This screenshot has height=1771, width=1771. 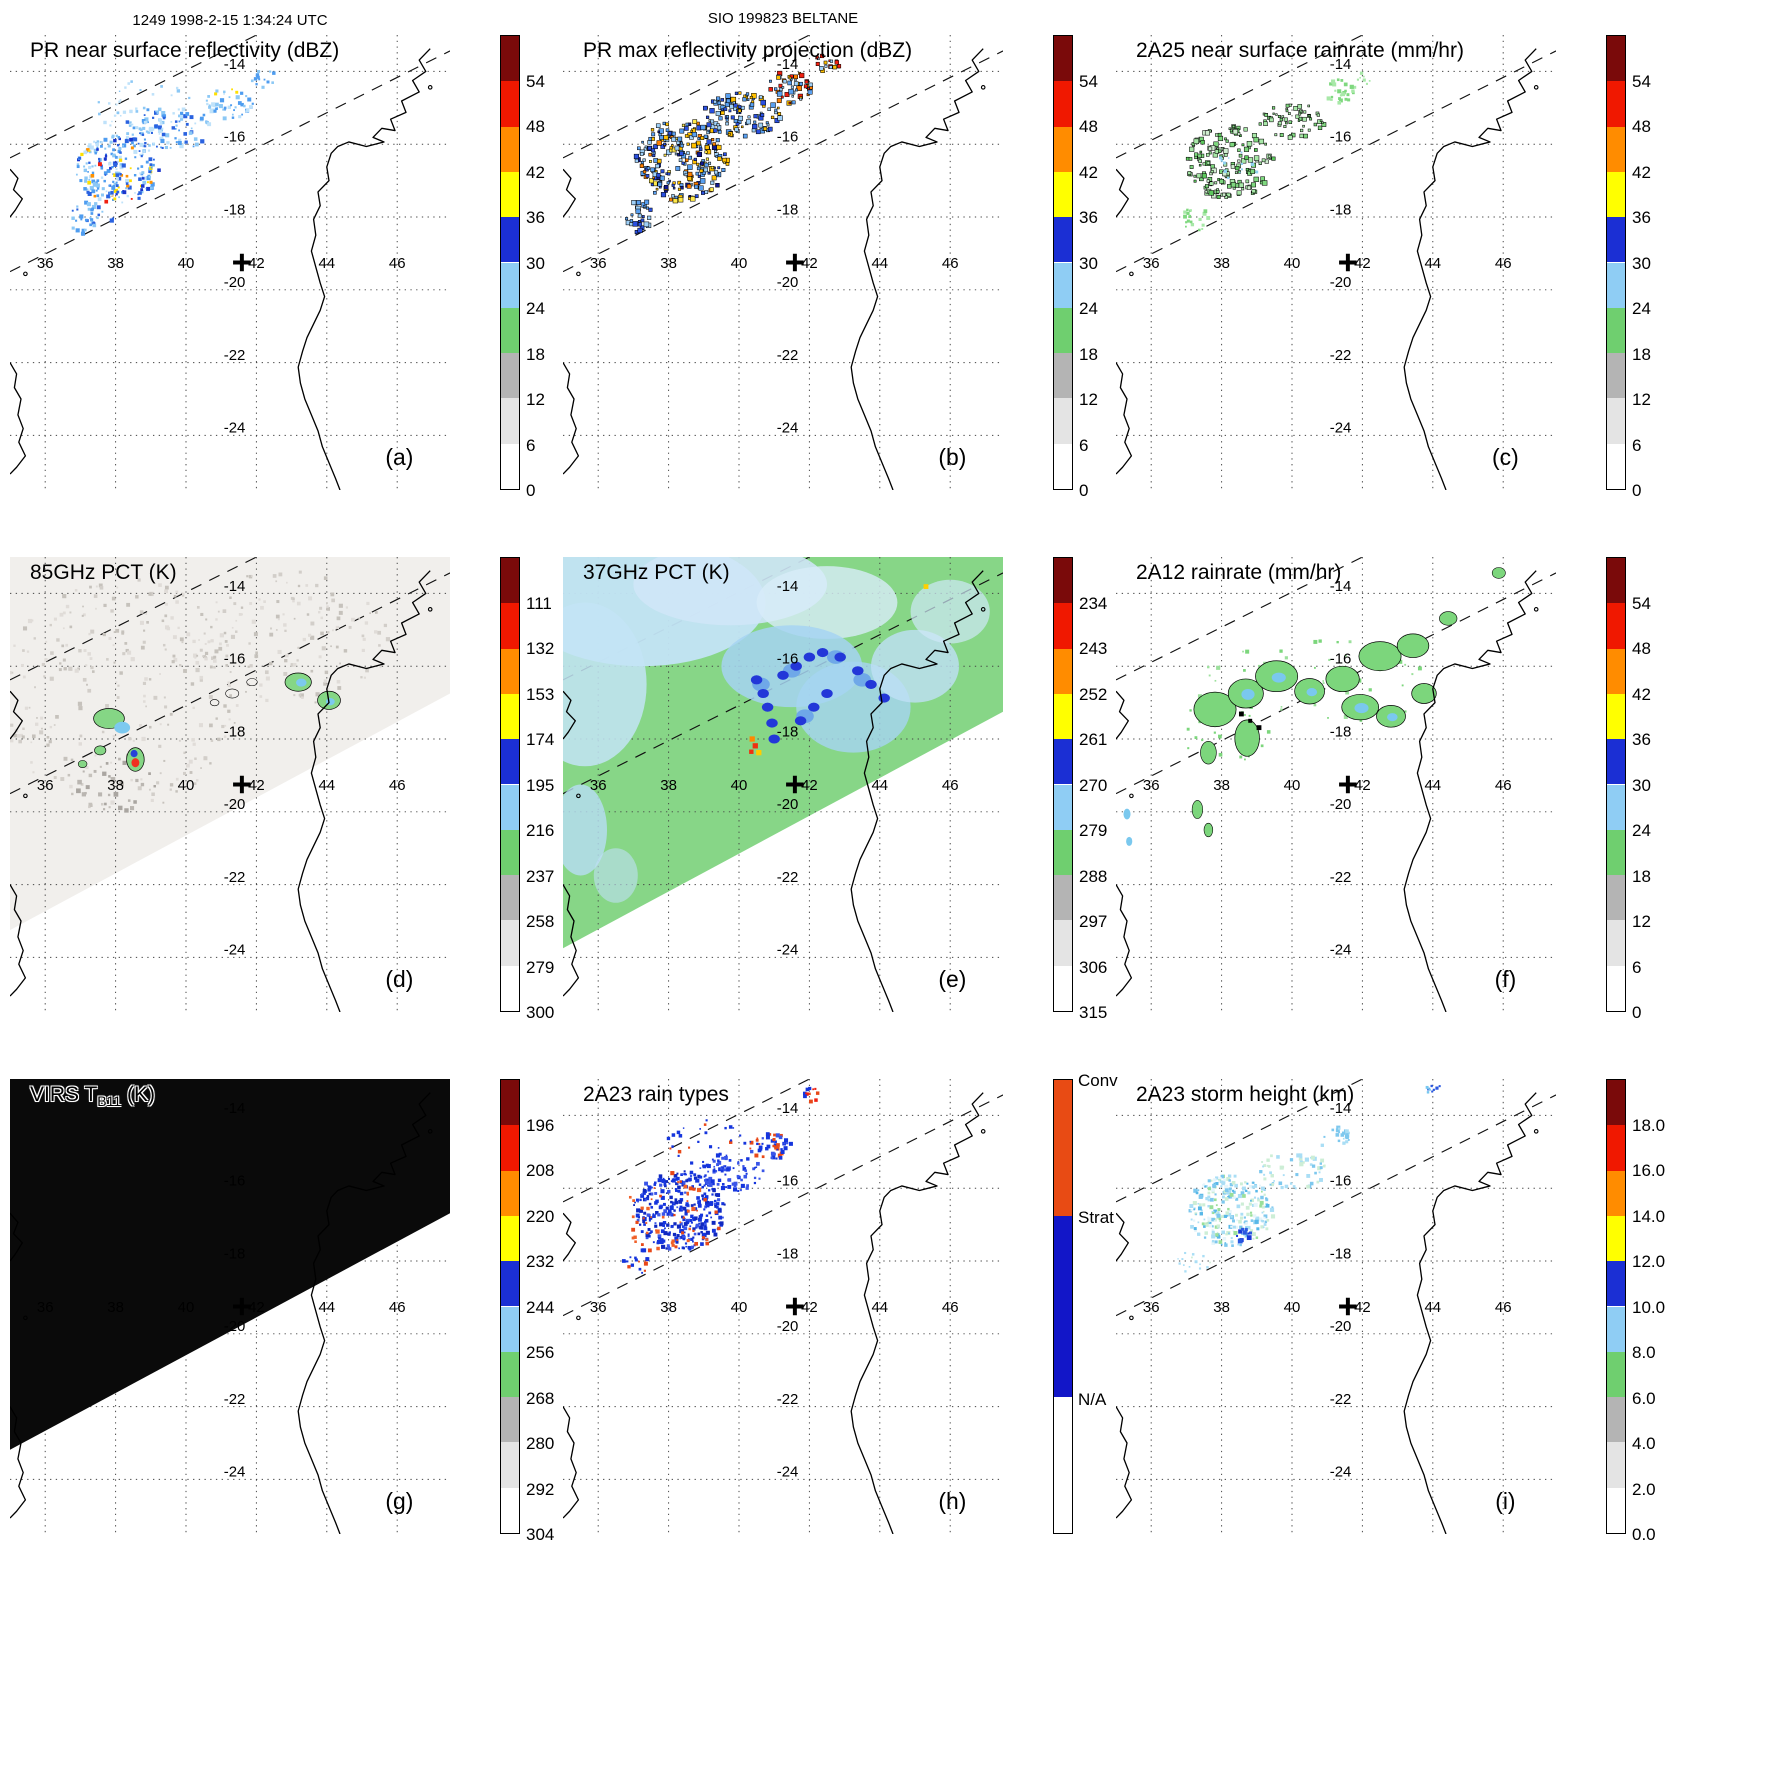 I want to click on colorbar-tick: 232, so click(x=540, y=1261).